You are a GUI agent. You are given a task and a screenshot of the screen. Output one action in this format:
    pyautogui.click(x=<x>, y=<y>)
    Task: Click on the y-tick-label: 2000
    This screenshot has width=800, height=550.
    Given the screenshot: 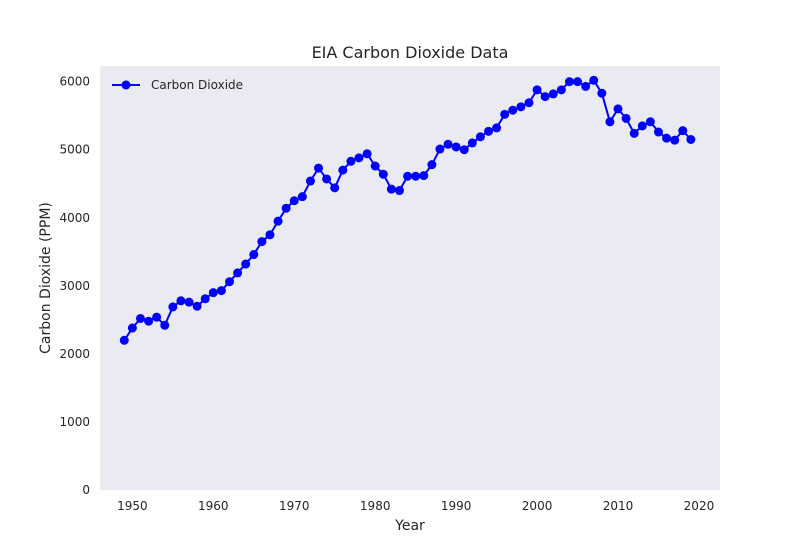 What is the action you would take?
    pyautogui.click(x=74, y=354)
    